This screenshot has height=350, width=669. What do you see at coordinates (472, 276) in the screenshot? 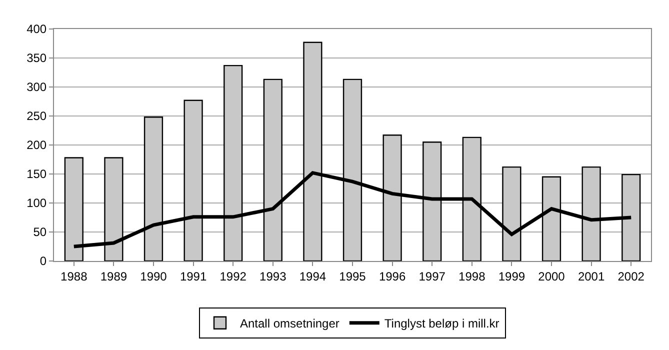
I see `x-tick-label: 1998` at bounding box center [472, 276].